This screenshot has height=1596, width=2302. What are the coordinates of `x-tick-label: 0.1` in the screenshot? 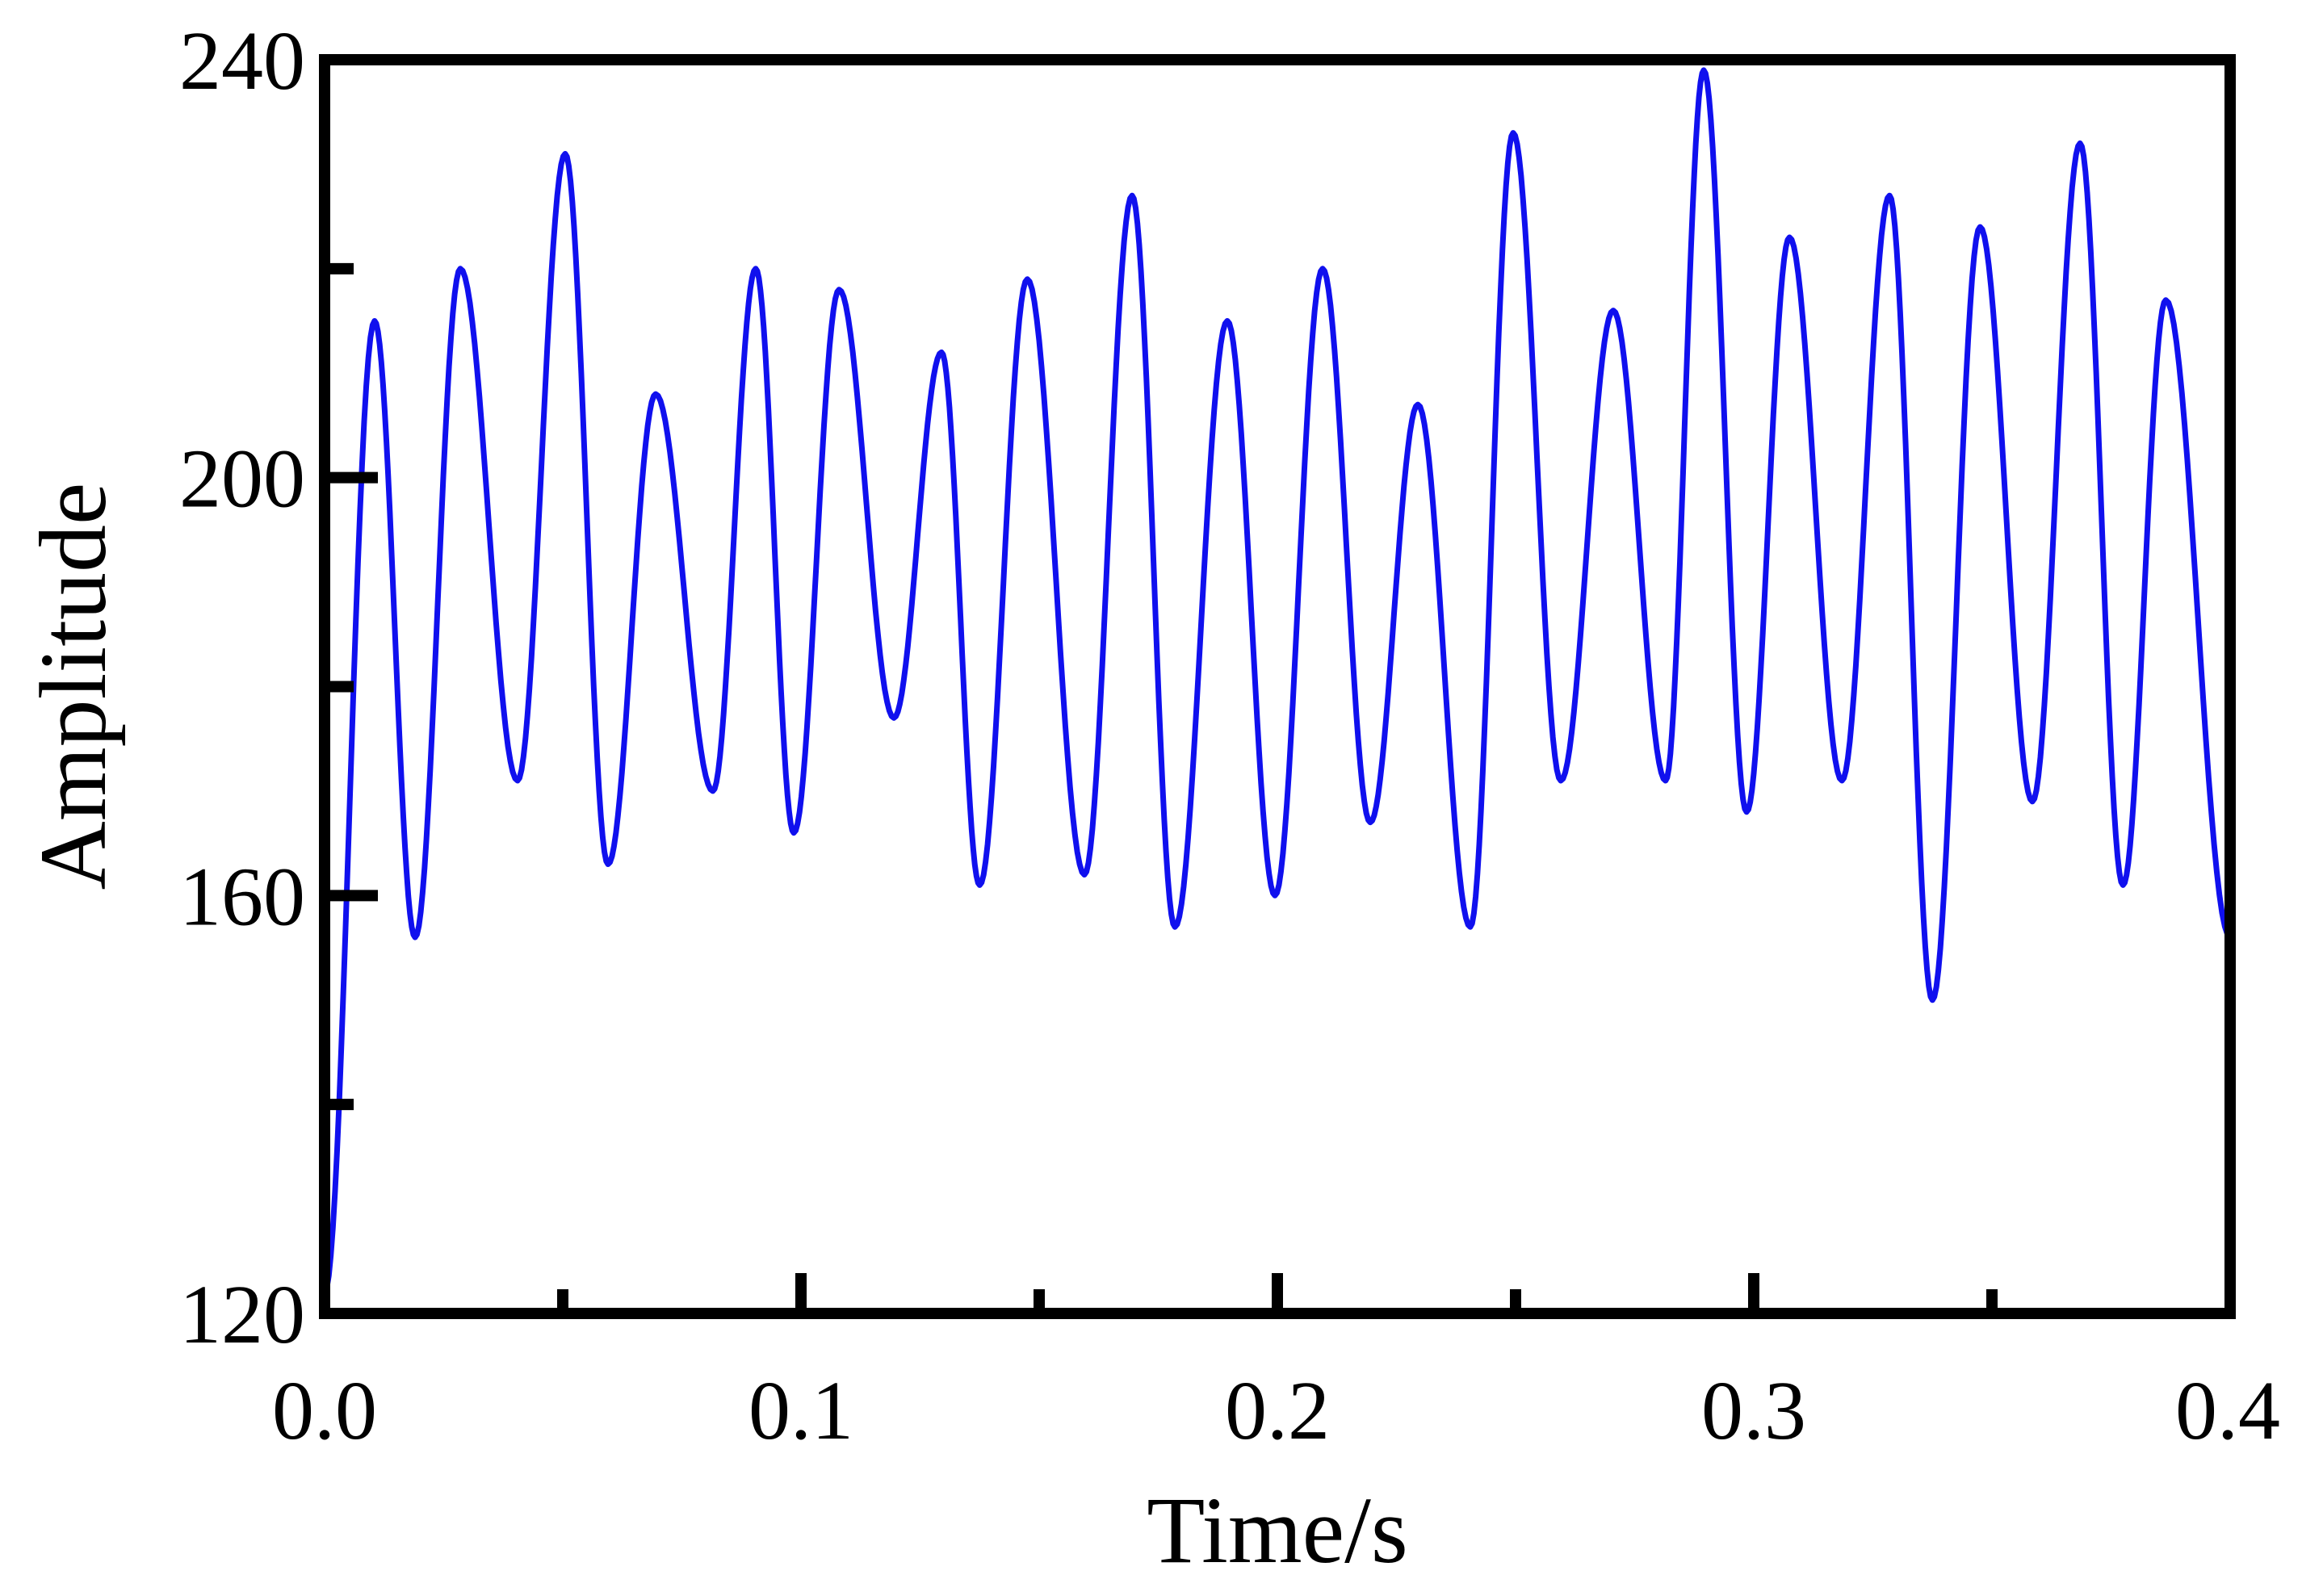 It's located at (800, 1410).